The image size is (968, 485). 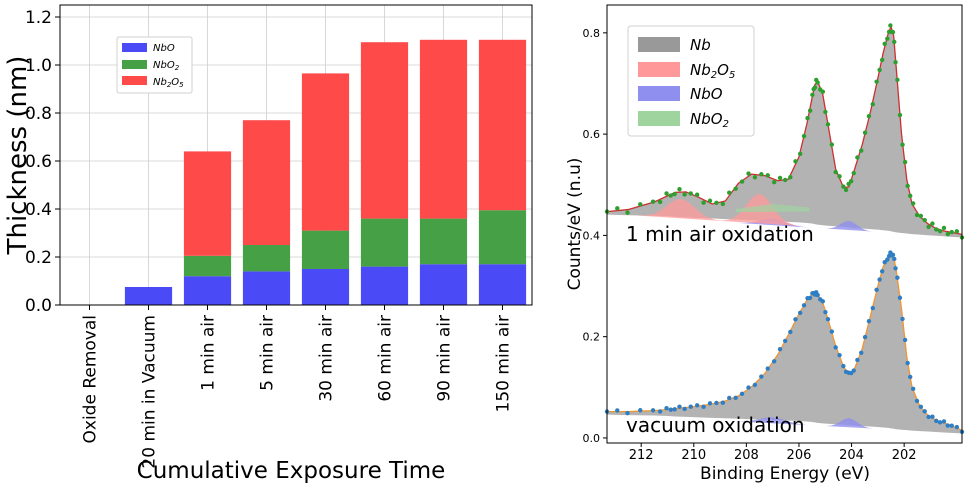 What do you see at coordinates (291, 471) in the screenshot?
I see `bar-x-axis-label: Cumulative Exposure Time` at bounding box center [291, 471].